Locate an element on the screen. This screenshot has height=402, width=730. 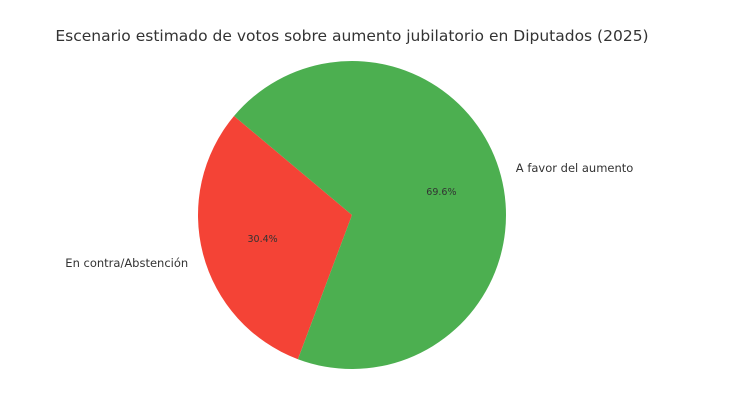
pie-label-a-favor-del-aumento: A favor del aumento is located at coordinates (575, 168).